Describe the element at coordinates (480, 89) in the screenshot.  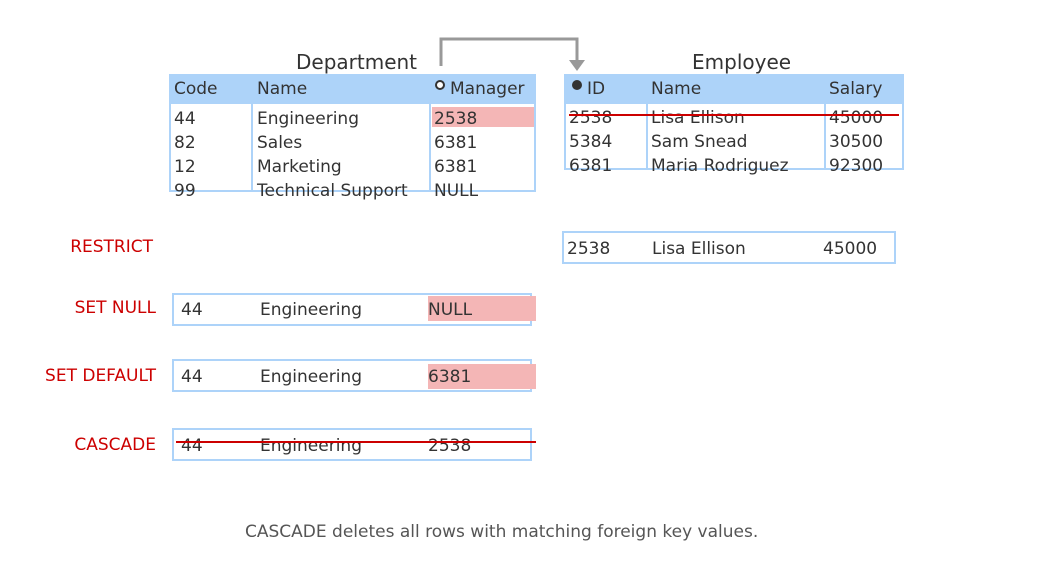
I see `department-header-manager: Manager` at that location.